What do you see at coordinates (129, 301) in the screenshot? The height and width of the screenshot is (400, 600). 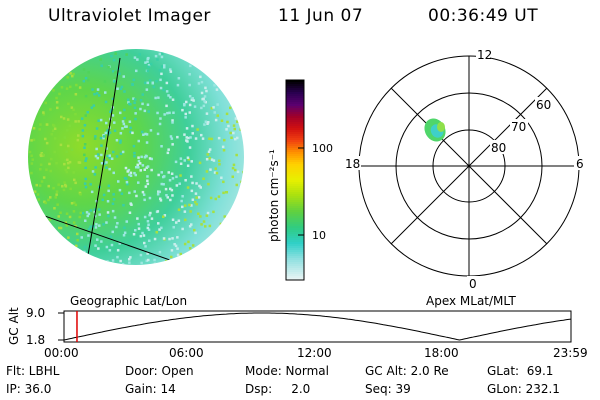 I see `geographic-caption: Geographic Lat/Lon` at bounding box center [129, 301].